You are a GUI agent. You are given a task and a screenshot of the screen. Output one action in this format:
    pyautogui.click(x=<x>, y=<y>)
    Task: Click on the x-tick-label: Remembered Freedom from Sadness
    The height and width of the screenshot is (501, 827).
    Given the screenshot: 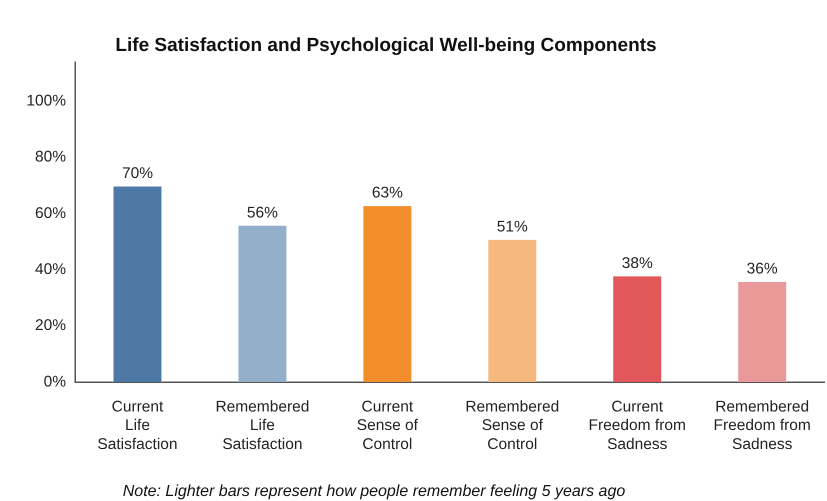 What is the action you would take?
    pyautogui.click(x=762, y=425)
    